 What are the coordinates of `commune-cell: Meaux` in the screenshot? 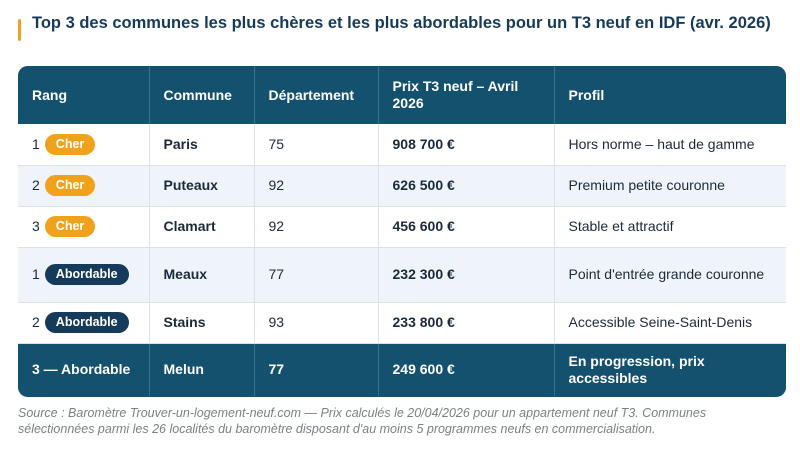 It's located at (202, 275).